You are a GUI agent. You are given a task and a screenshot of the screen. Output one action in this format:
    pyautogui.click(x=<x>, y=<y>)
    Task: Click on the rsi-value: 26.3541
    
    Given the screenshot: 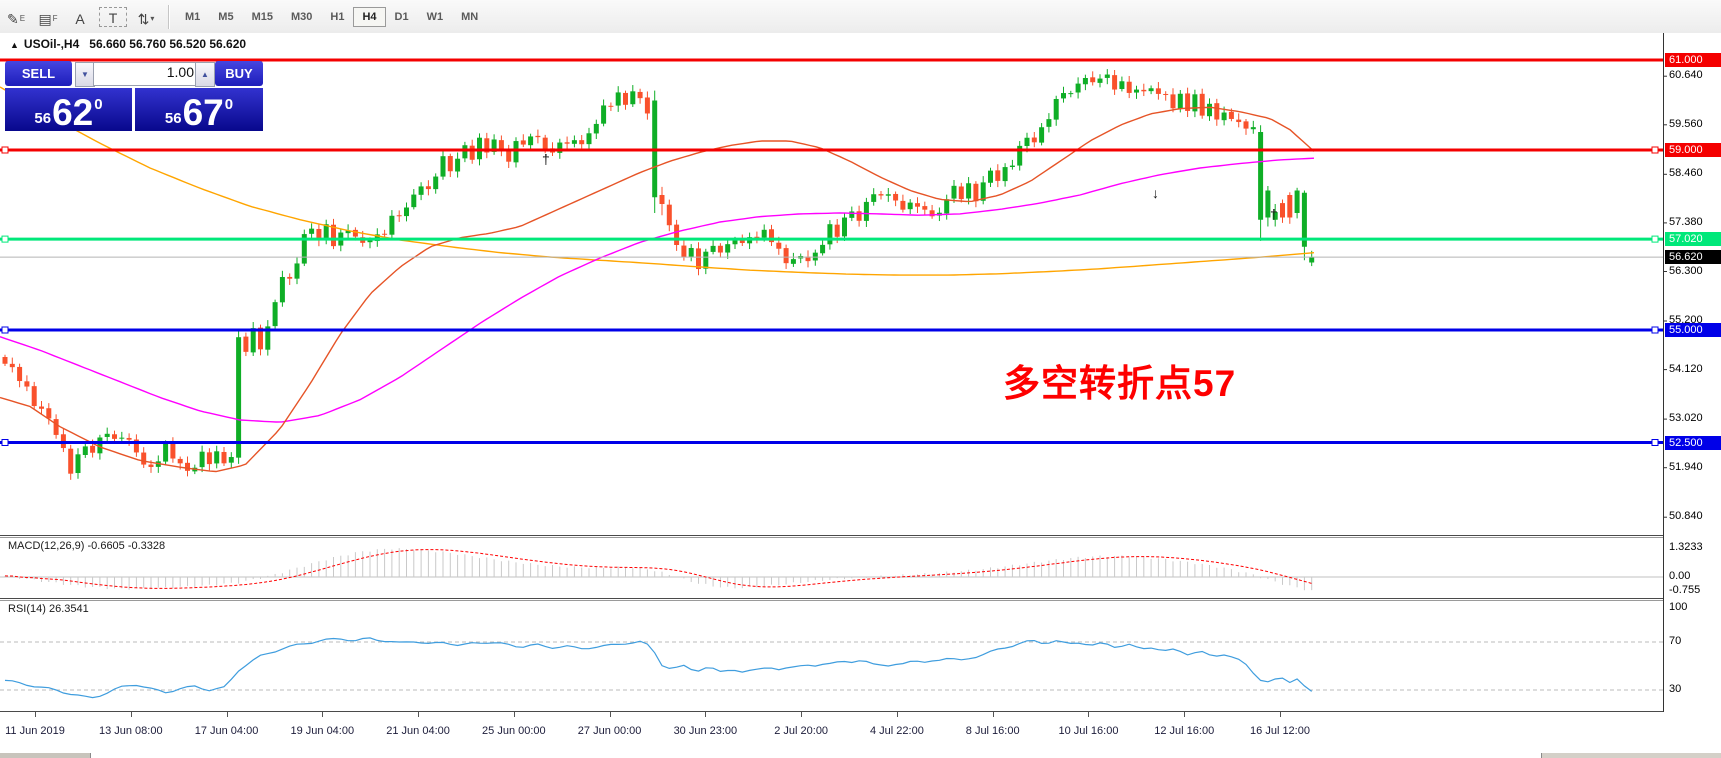 What is the action you would take?
    pyautogui.click(x=68, y=609)
    